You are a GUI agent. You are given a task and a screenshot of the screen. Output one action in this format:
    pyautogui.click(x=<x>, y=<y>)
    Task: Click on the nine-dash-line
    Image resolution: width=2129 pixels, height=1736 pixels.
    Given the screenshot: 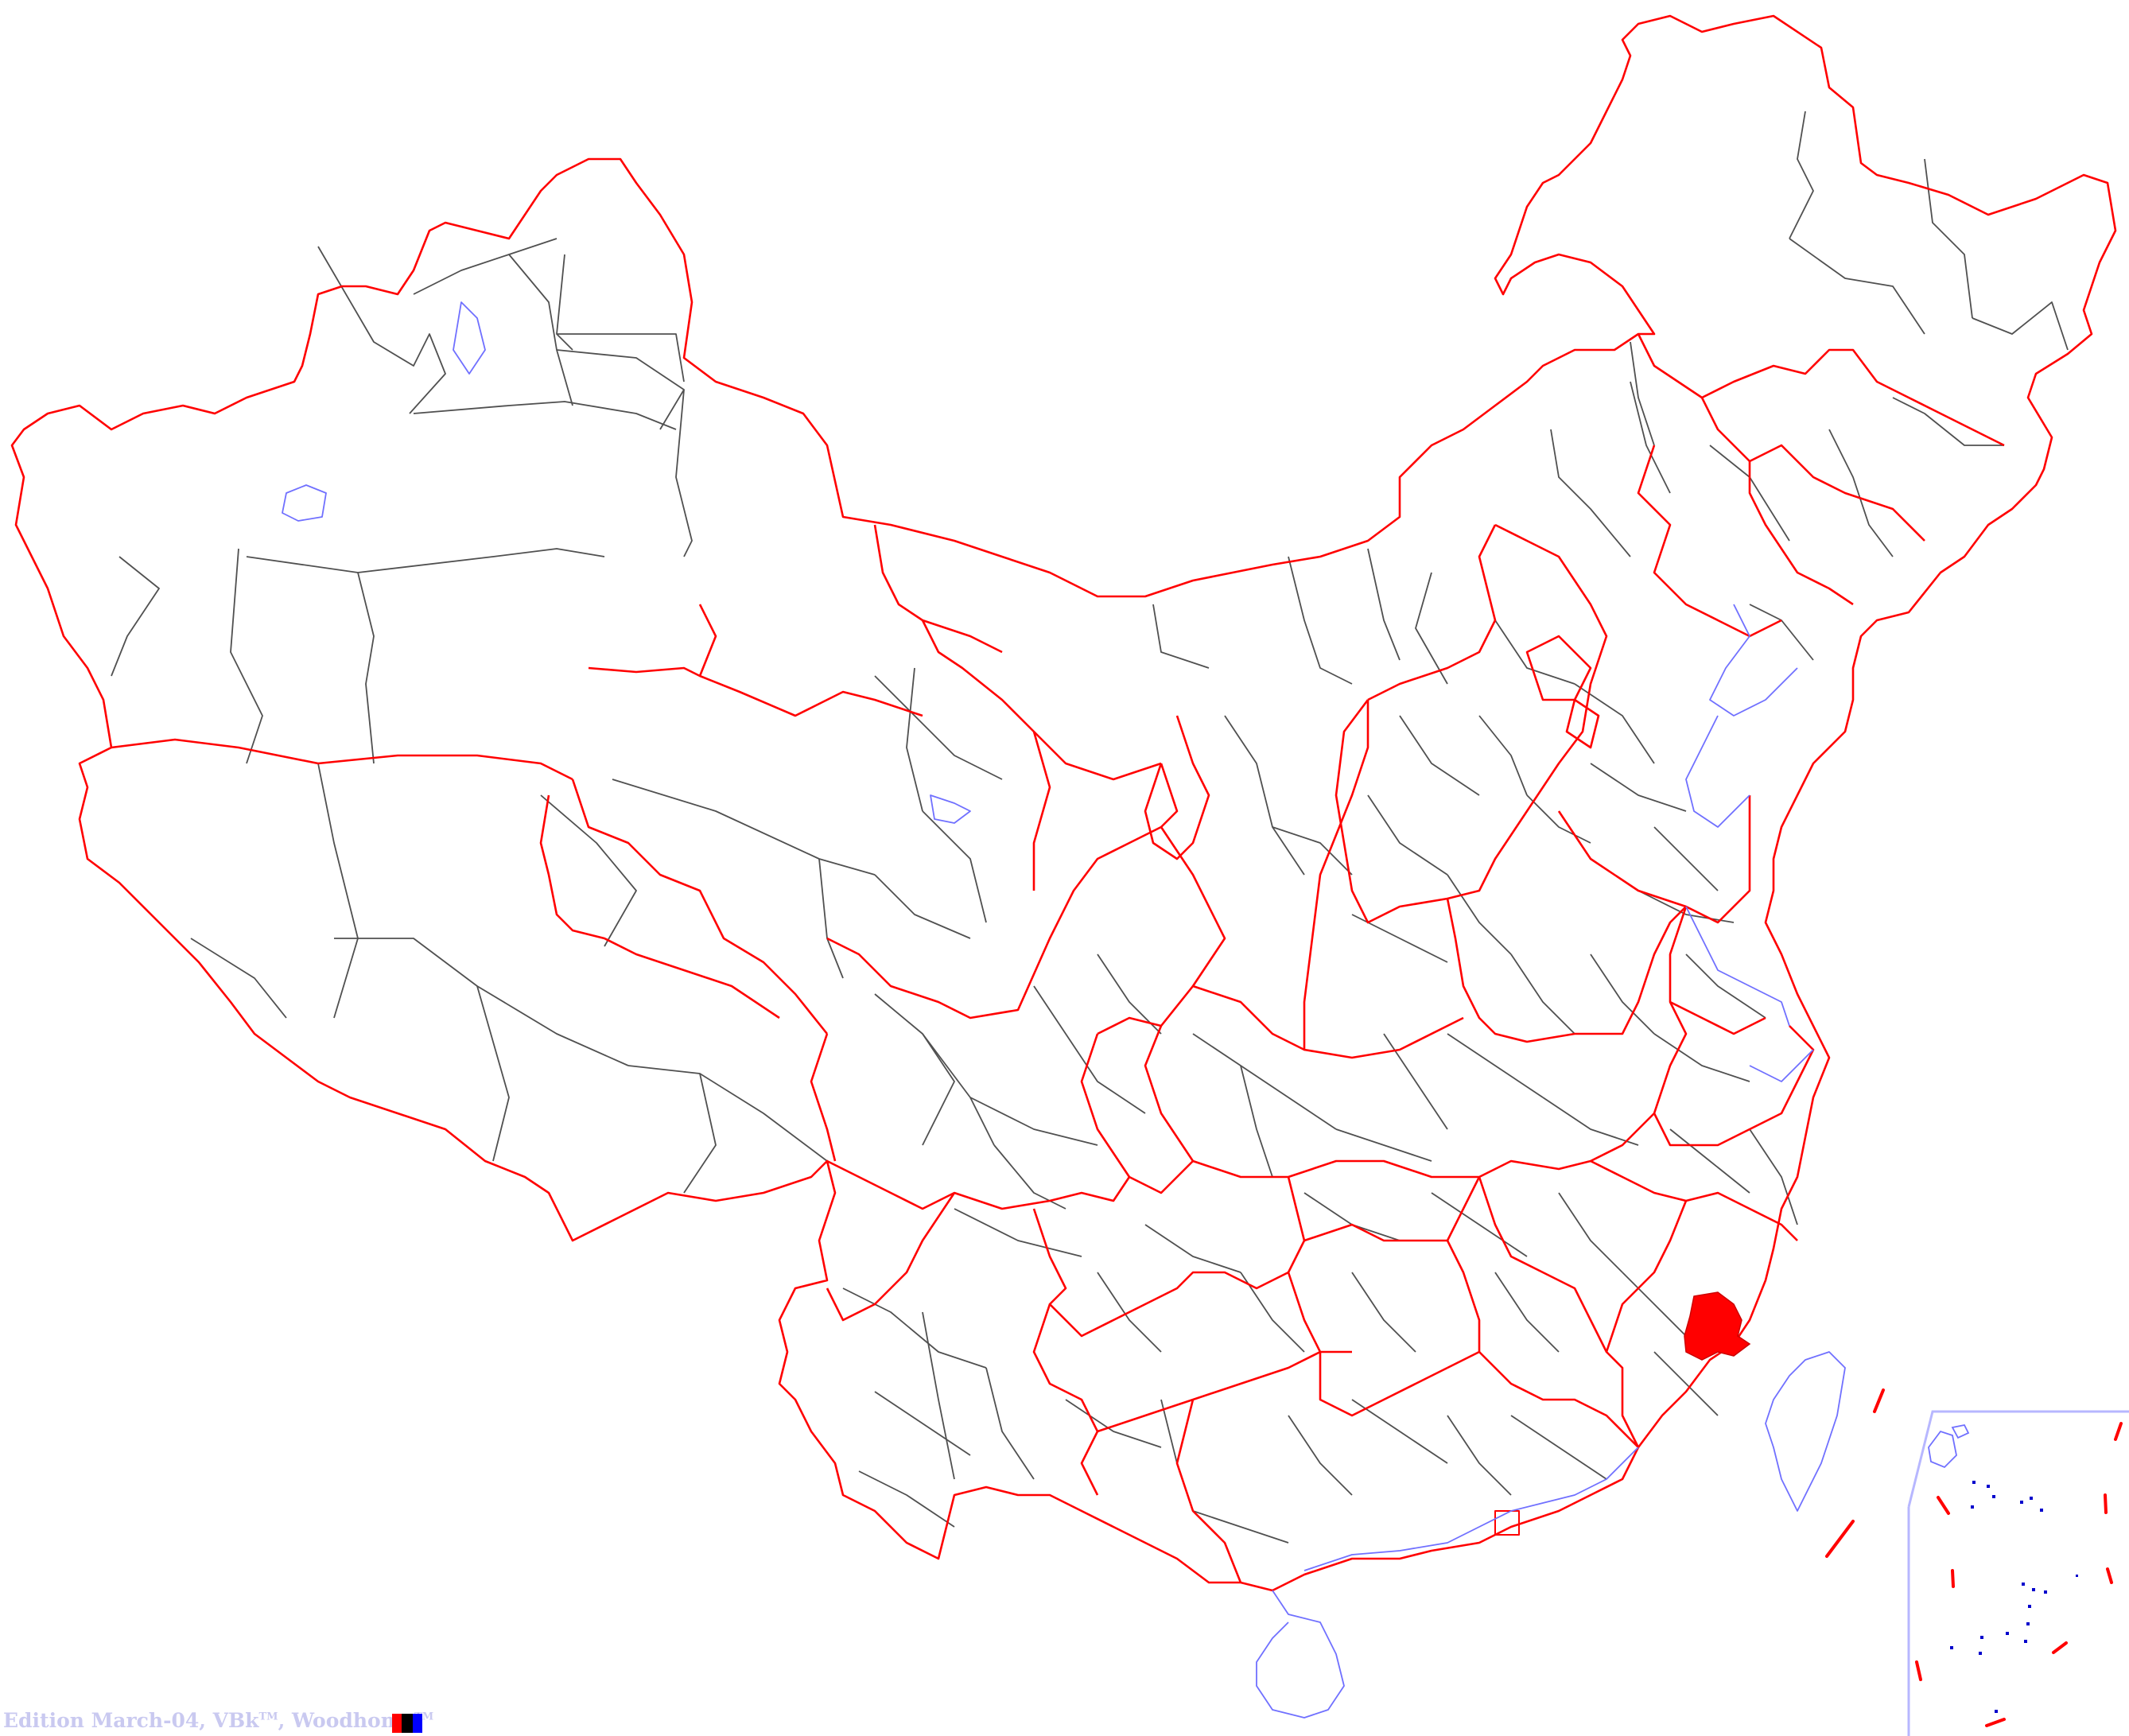 What is the action you would take?
    pyautogui.click(x=1974, y=1557)
    